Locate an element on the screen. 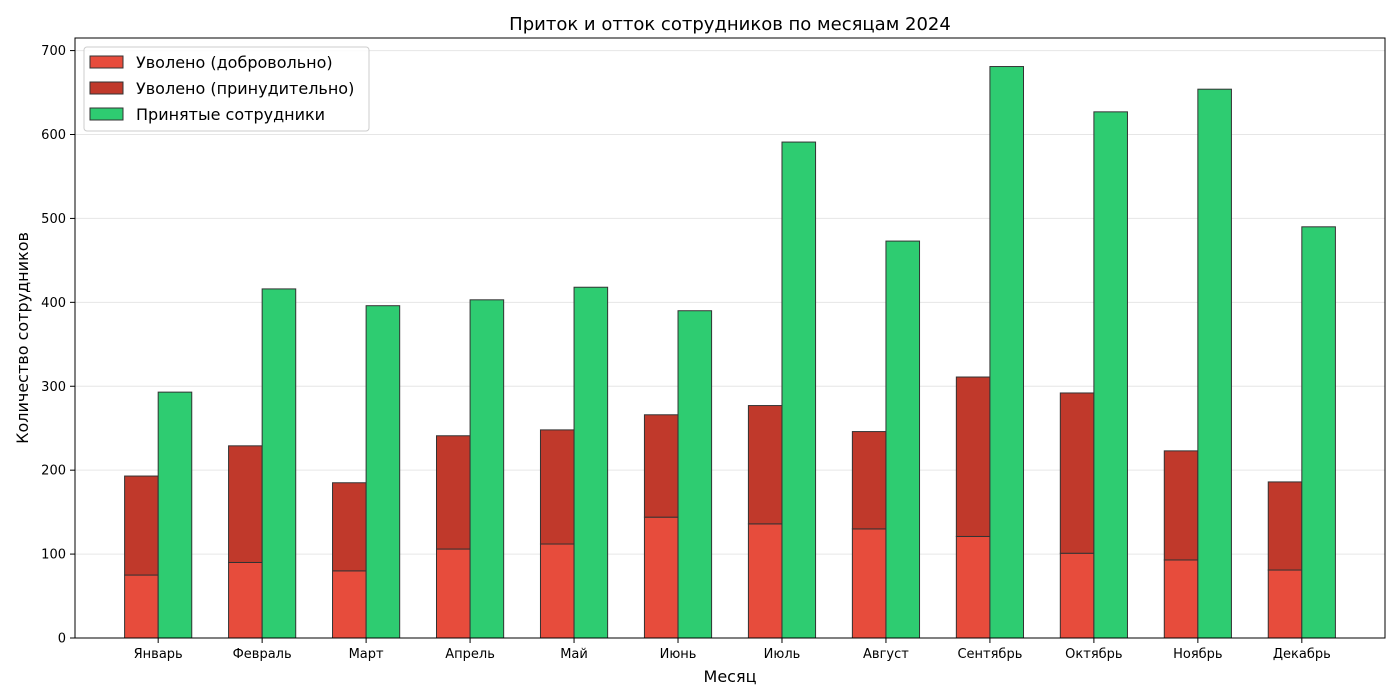 This screenshot has height=700, width=1400. x-tick-label: Ноябрь is located at coordinates (1197, 654).